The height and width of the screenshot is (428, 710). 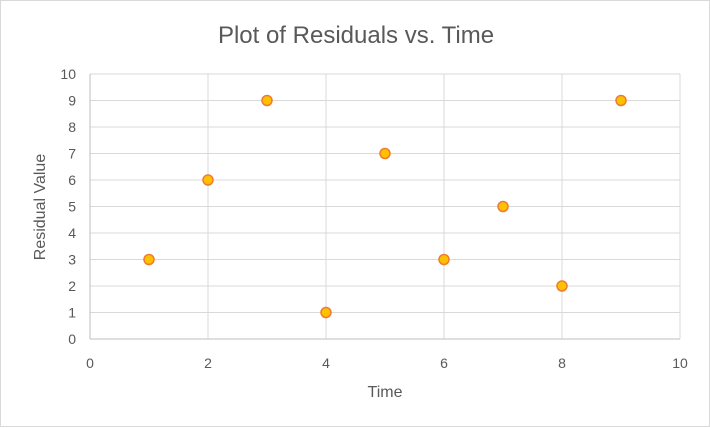 What do you see at coordinates (72, 286) in the screenshot?
I see `y-tick-label: 2` at bounding box center [72, 286].